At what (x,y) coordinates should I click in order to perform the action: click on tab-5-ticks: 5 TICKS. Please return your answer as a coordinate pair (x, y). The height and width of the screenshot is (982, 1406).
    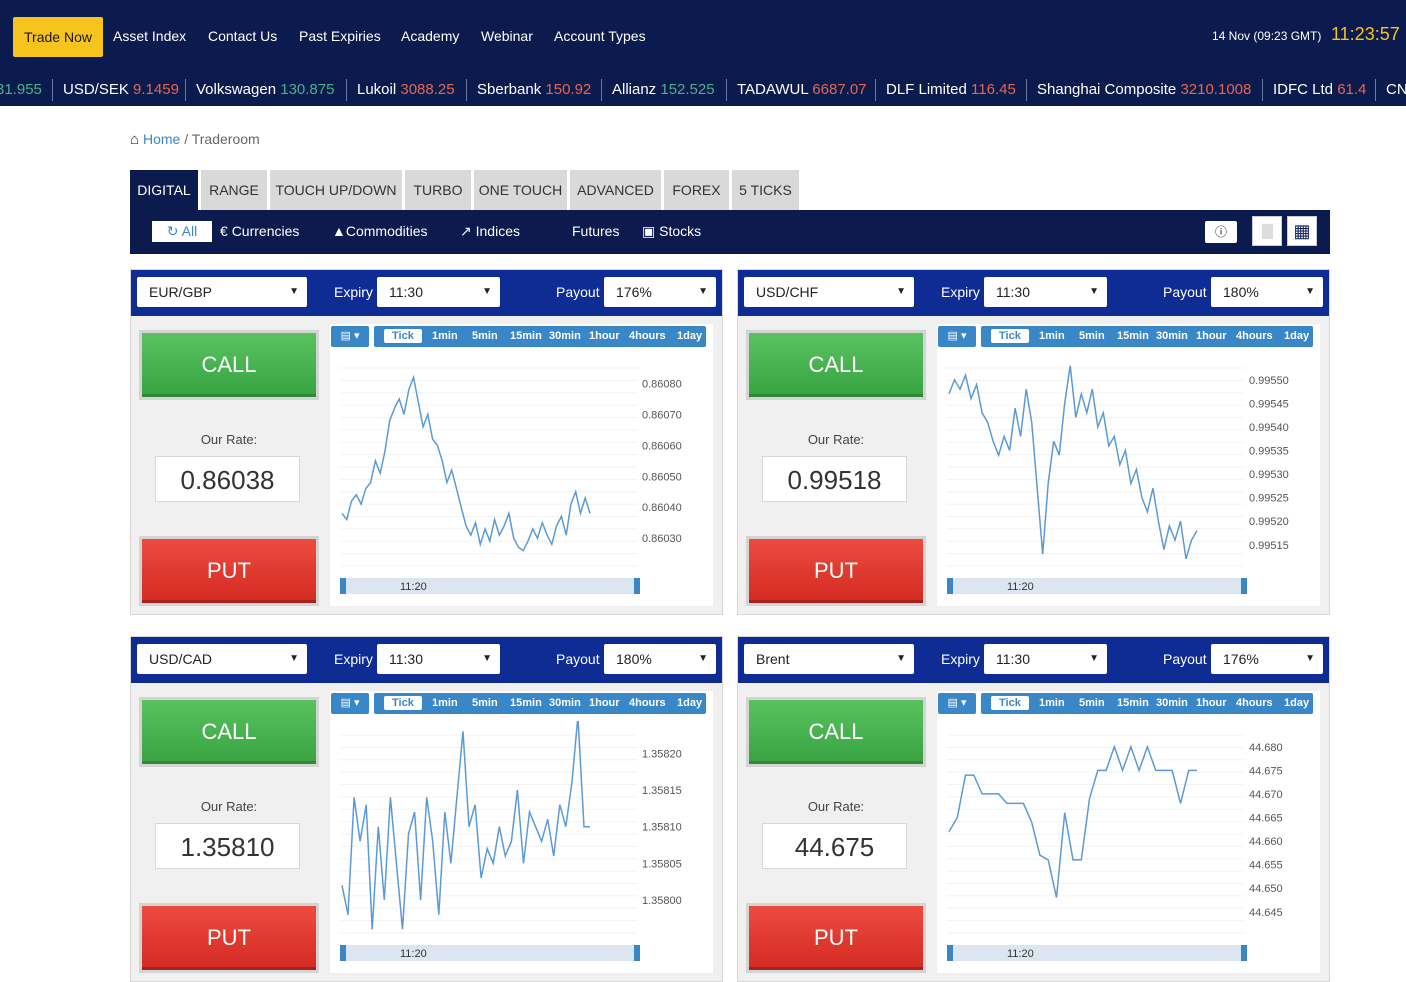
    Looking at the image, I should click on (765, 190).